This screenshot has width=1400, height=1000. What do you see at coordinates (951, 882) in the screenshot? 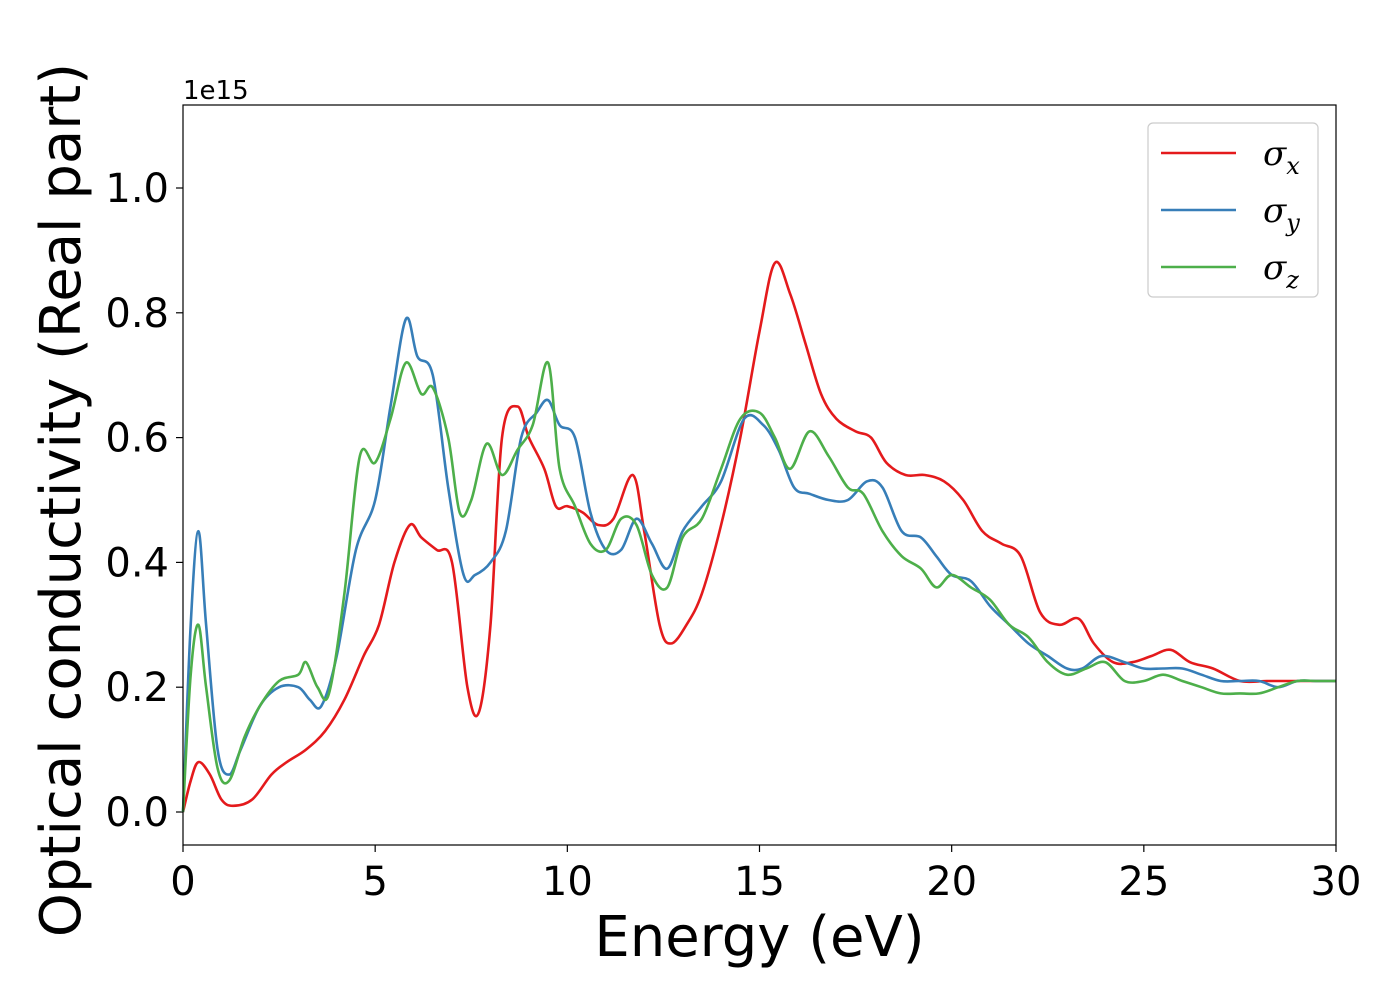
I see `x-tick-label: 20` at bounding box center [951, 882].